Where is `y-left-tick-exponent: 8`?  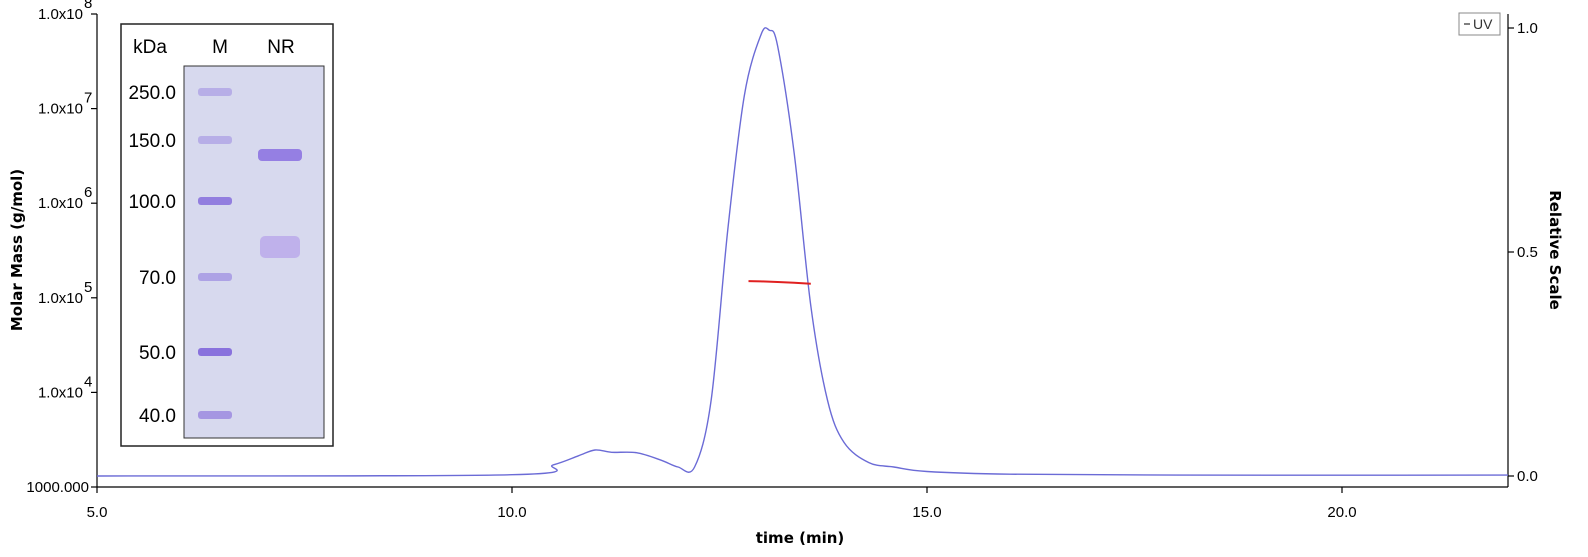
y-left-tick-exponent: 8 is located at coordinates (88, 6).